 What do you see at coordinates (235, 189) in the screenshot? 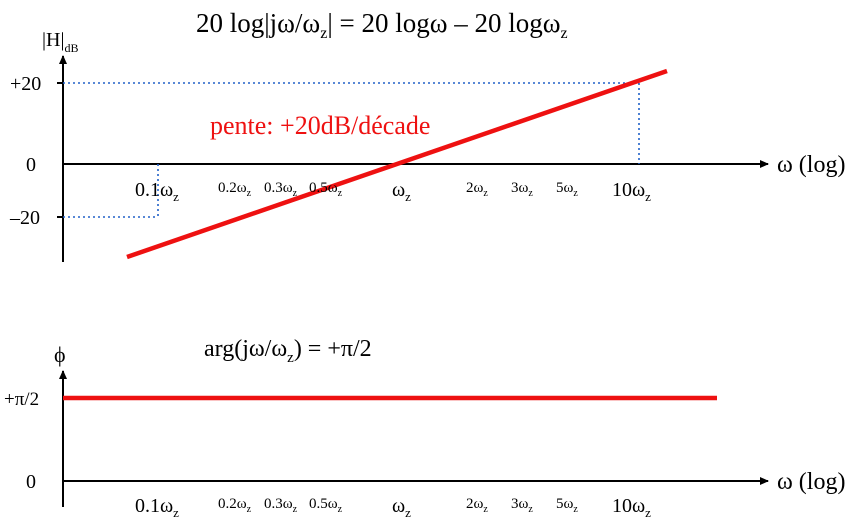
I see `x-tick-02wz: 0.2ωz` at bounding box center [235, 189].